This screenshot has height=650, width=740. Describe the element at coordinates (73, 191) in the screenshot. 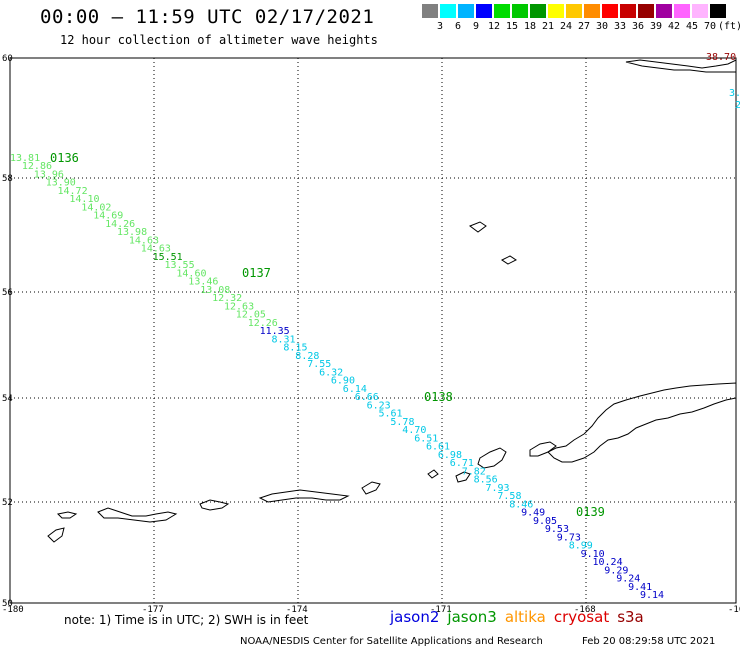

I see `swh-label: 14.72` at that location.